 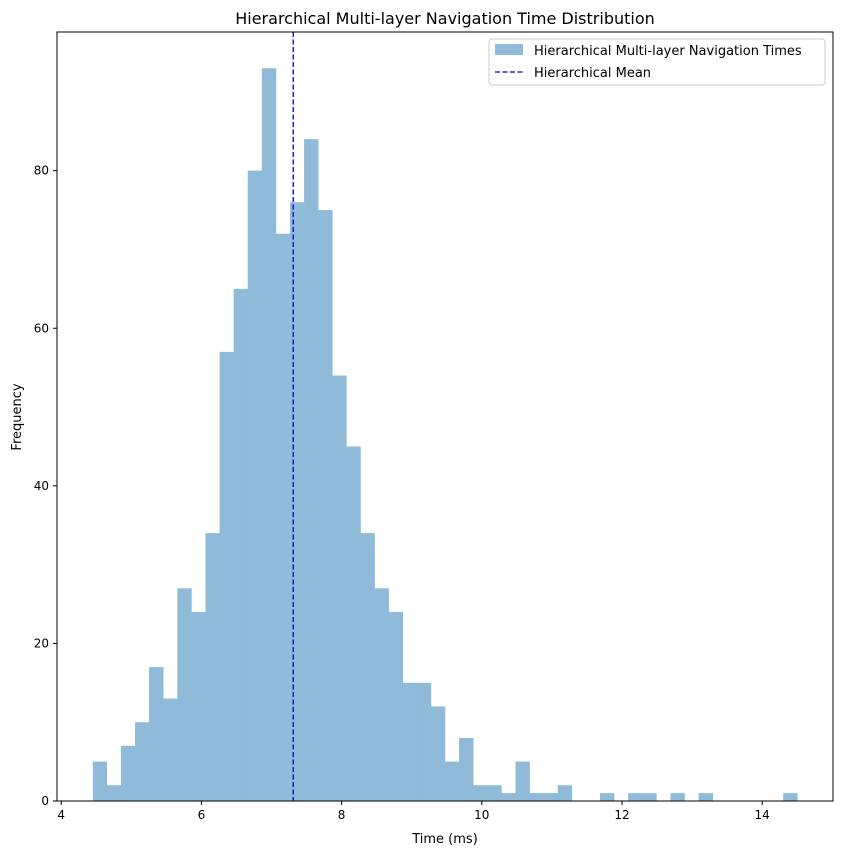 I want to click on x-tick-label: 6, so click(x=202, y=815).